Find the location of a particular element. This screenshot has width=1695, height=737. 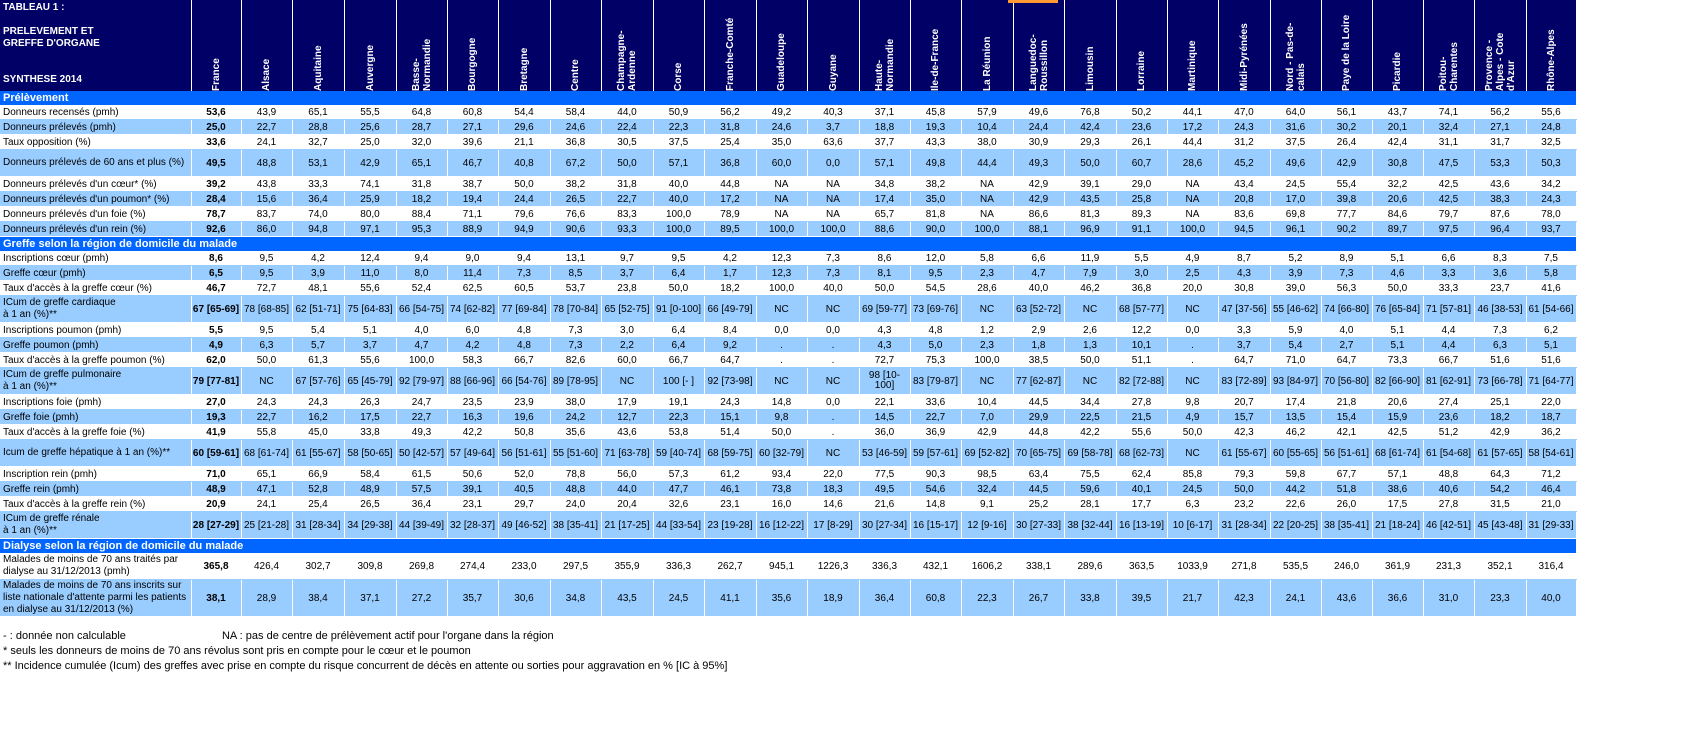

france-value-cell: 39,2 is located at coordinates (216, 184).